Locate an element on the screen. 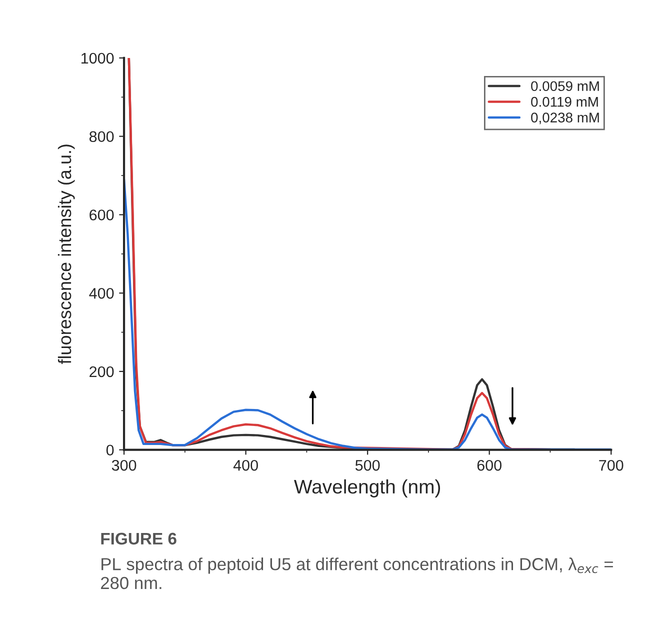  y-tick-label: 800 is located at coordinates (101, 136).